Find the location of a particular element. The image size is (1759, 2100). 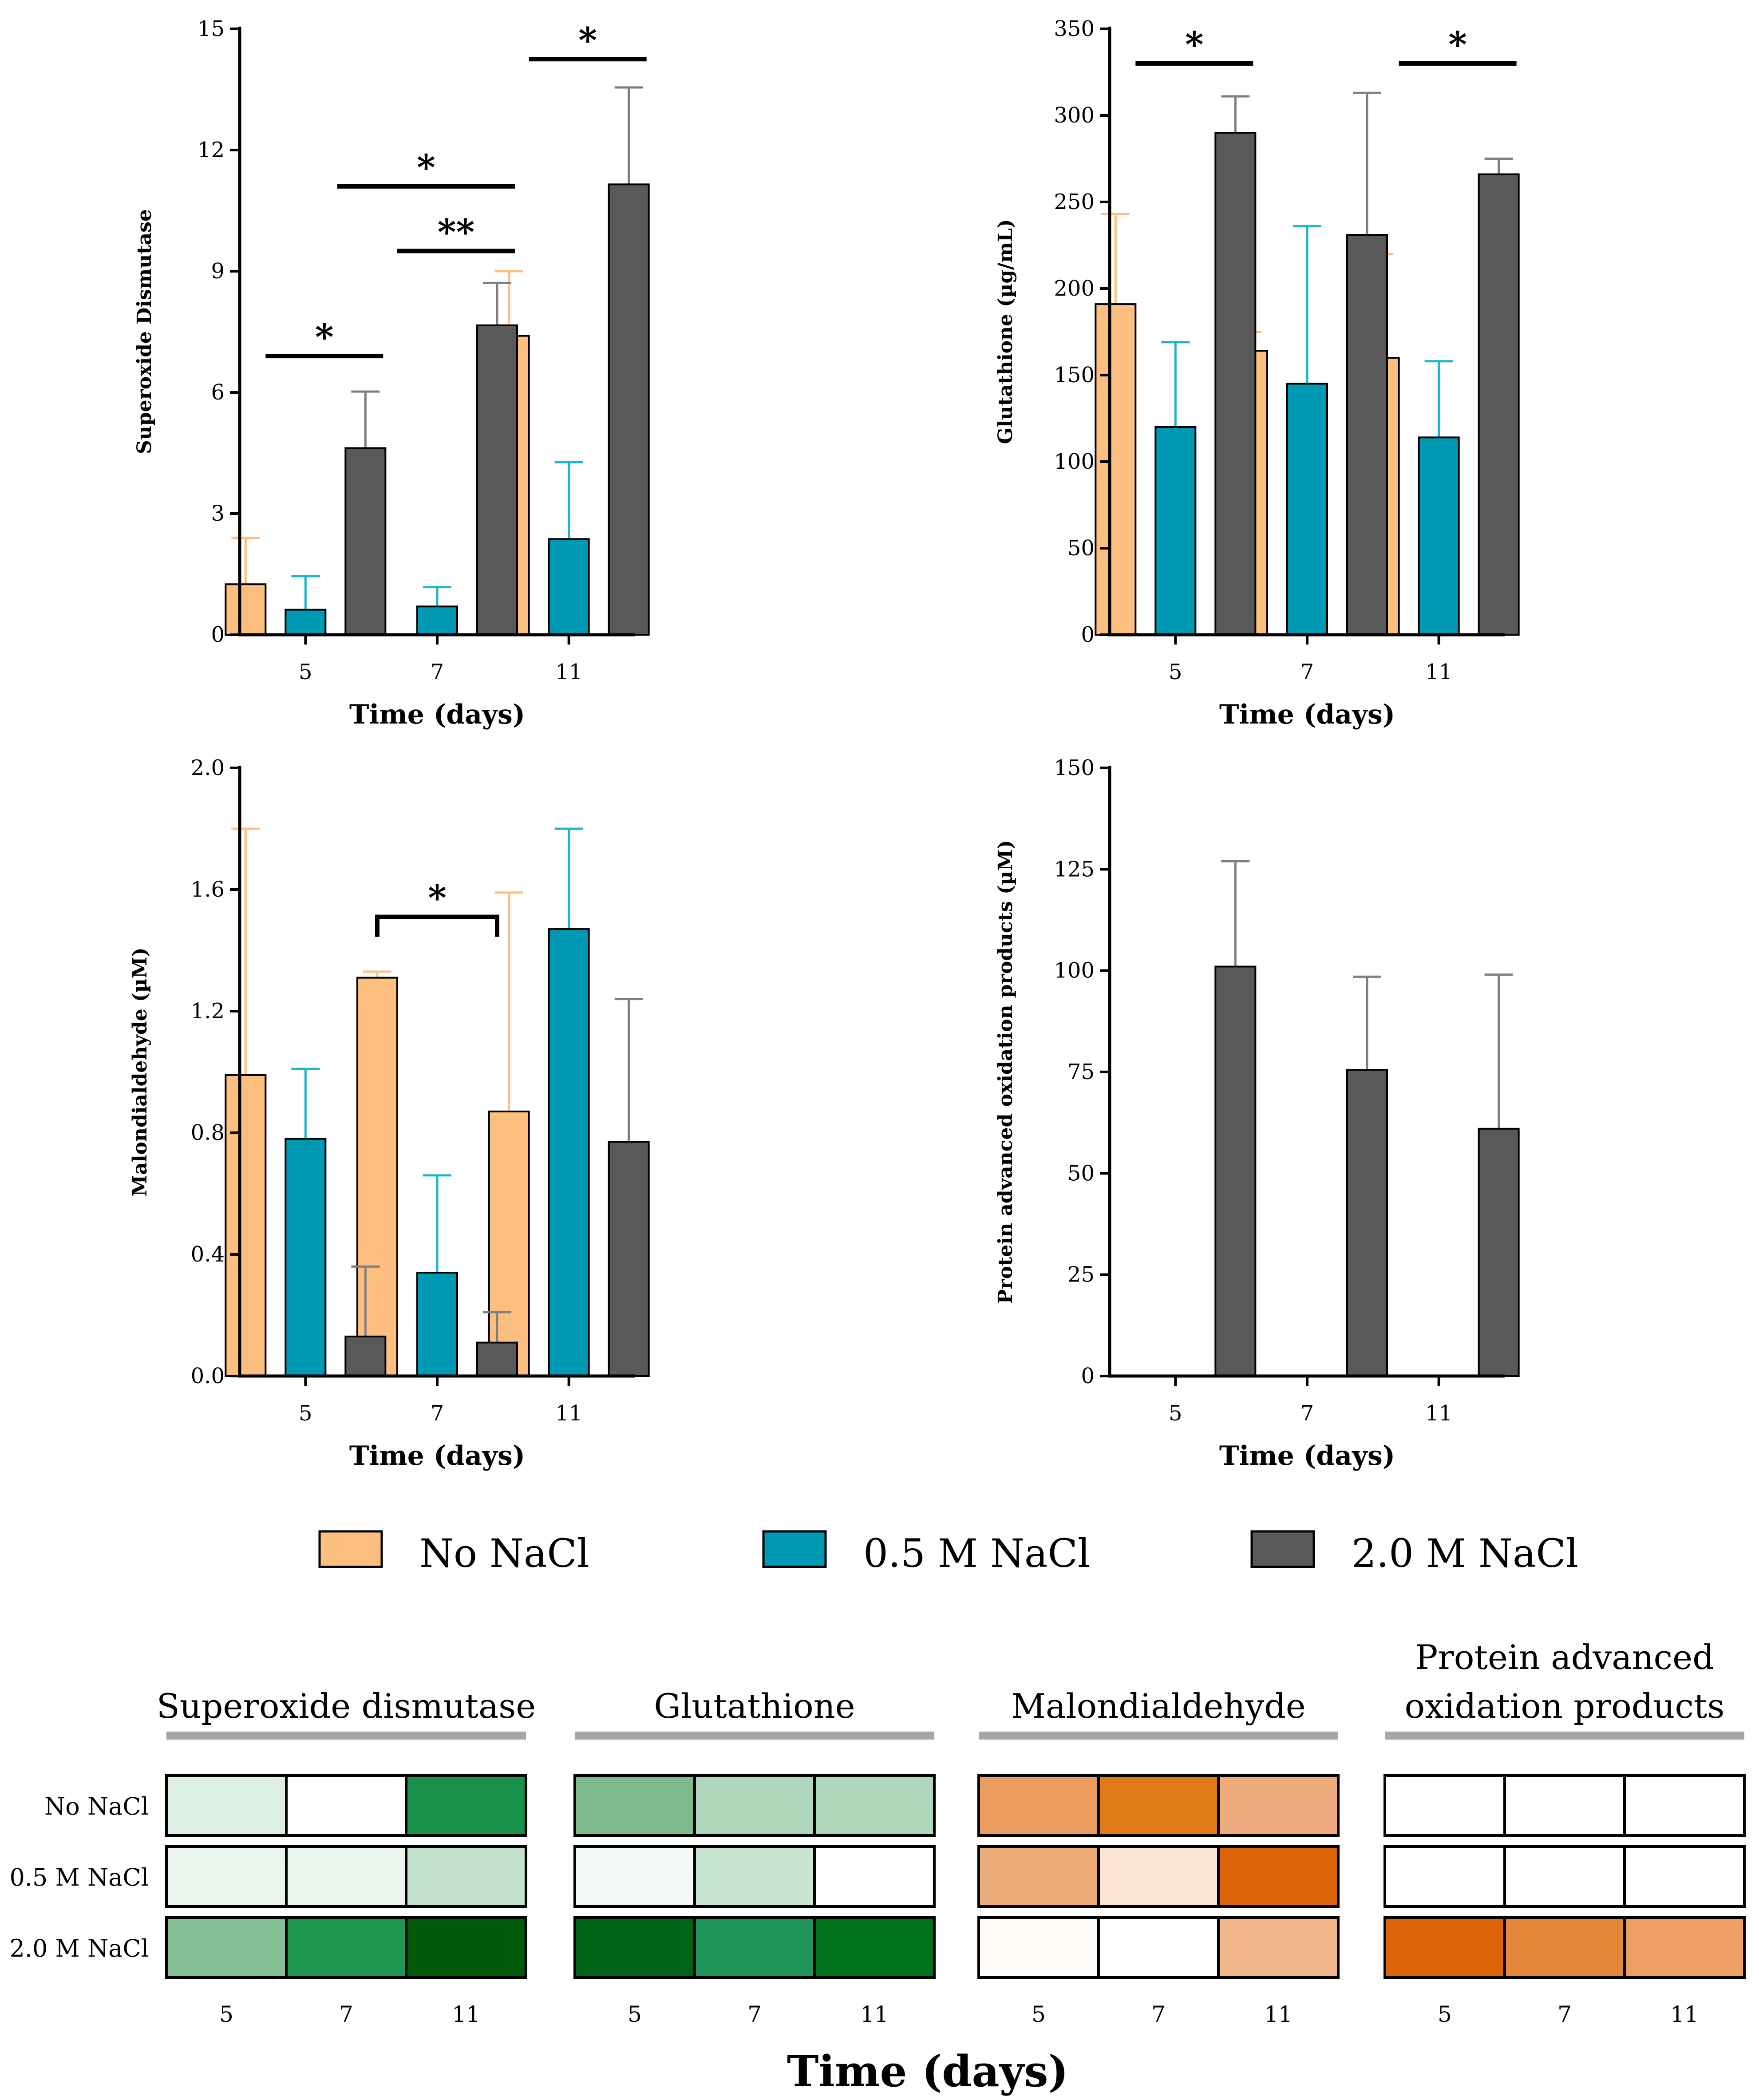

legend: No NaCl 0.5 M NaCl 2.0 M NaCl is located at coordinates (948, 1553).